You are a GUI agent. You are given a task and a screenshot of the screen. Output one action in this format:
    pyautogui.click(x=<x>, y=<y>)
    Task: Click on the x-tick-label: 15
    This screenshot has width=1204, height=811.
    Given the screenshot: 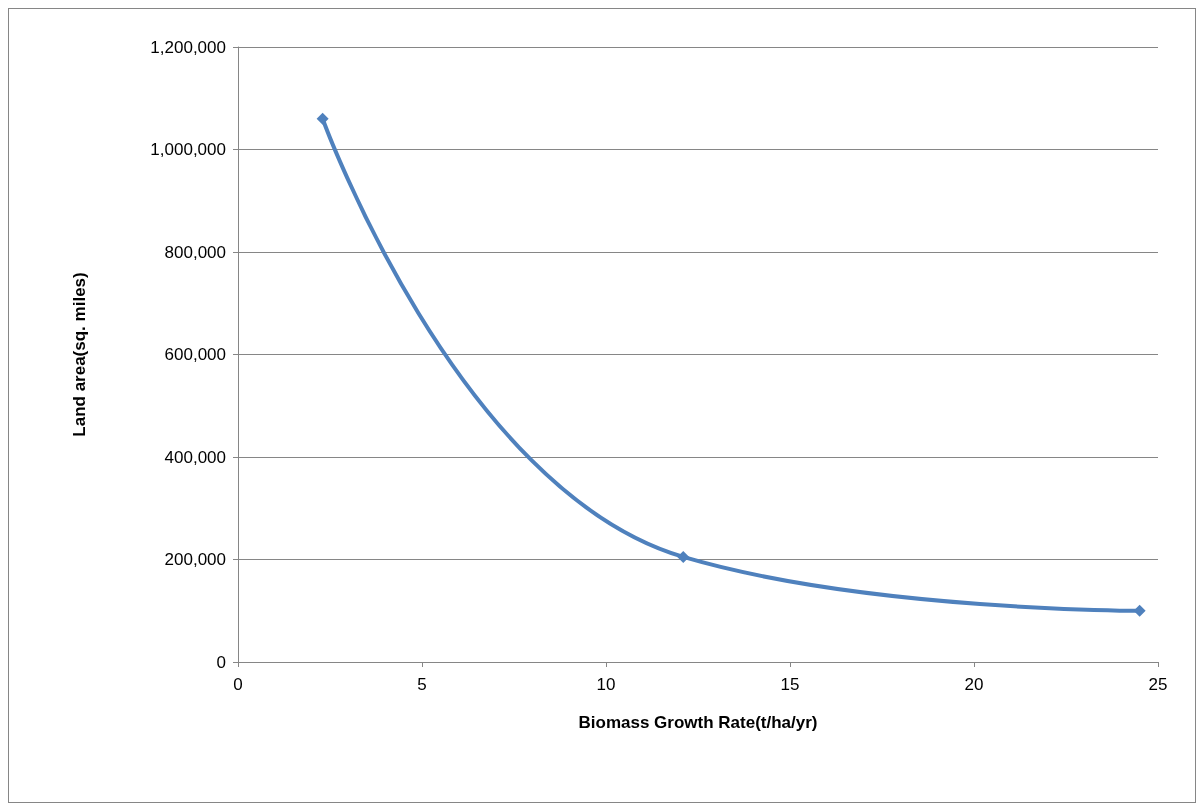 What is the action you would take?
    pyautogui.click(x=790, y=684)
    